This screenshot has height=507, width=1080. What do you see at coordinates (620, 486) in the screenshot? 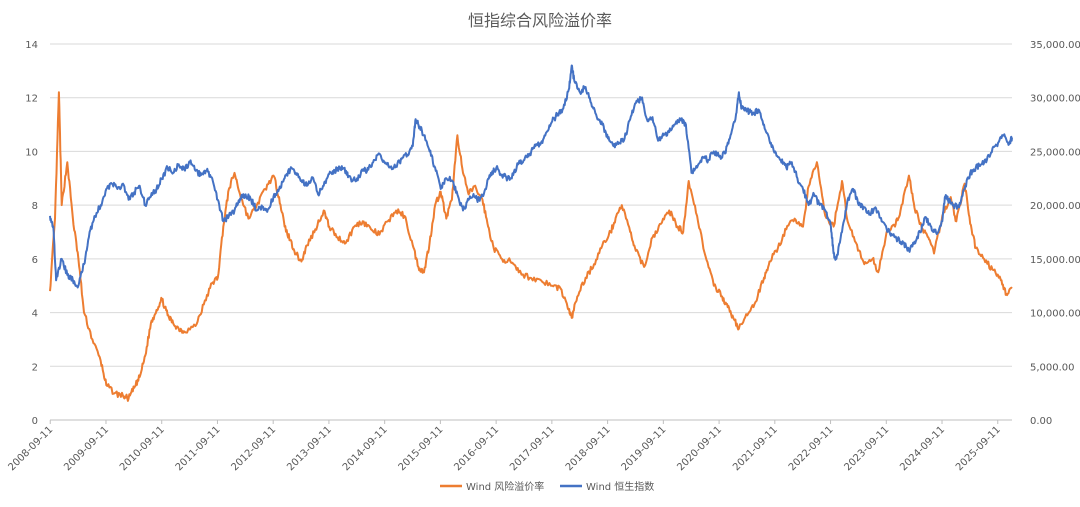
I see `legend-label: Wind 恒生指数` at bounding box center [620, 486].